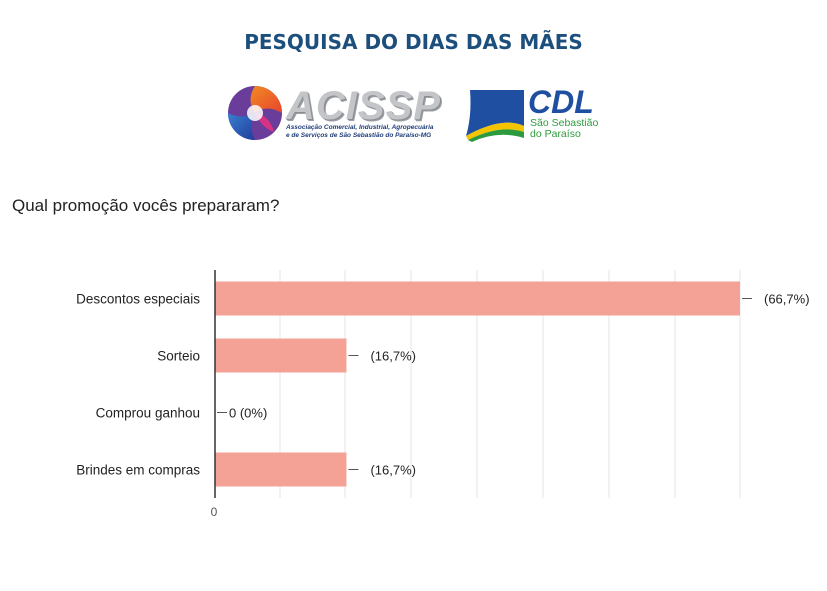 This screenshot has height=591, width=827. I want to click on cdl-logo: CDL São Sebastião do Paraíso, so click(537, 115).